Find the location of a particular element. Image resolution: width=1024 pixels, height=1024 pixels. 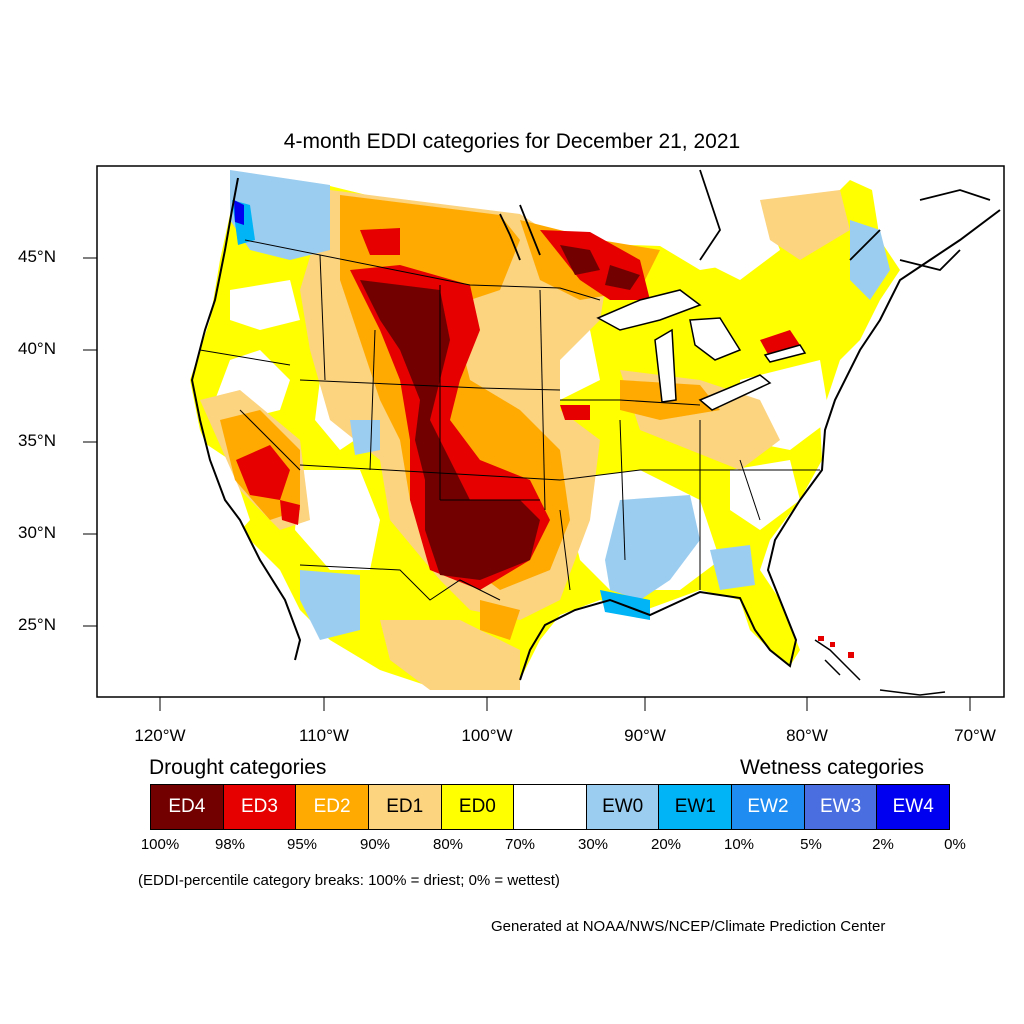

legend-color-bar: ED4 ED3 ED2 ED1 ED0 EW0 EW1 EW2 EW3 EW4 is located at coordinates (550, 807).